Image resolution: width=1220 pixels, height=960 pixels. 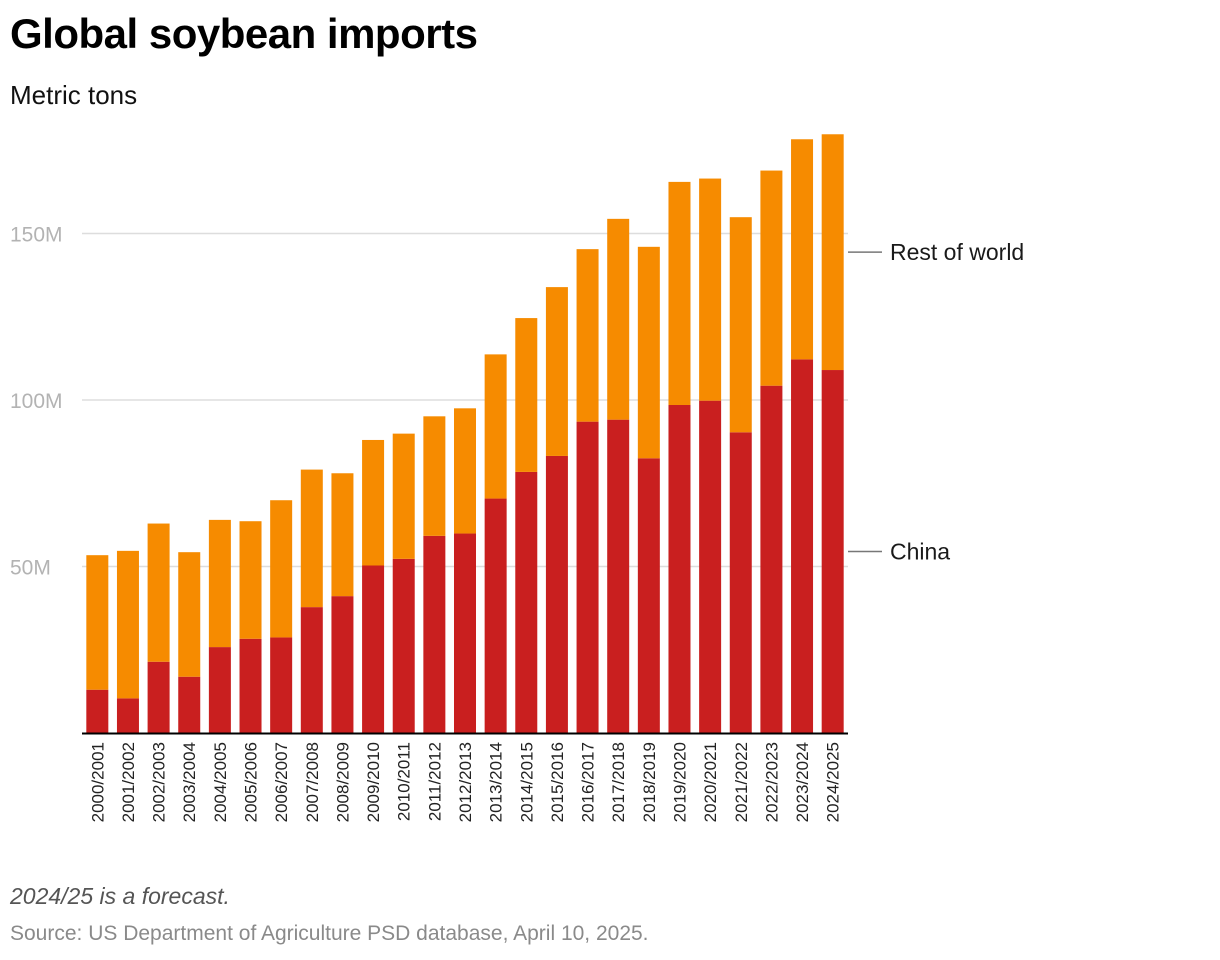 What do you see at coordinates (189, 614) in the screenshot?
I see `bar-rest-of-world-2003/2004` at bounding box center [189, 614].